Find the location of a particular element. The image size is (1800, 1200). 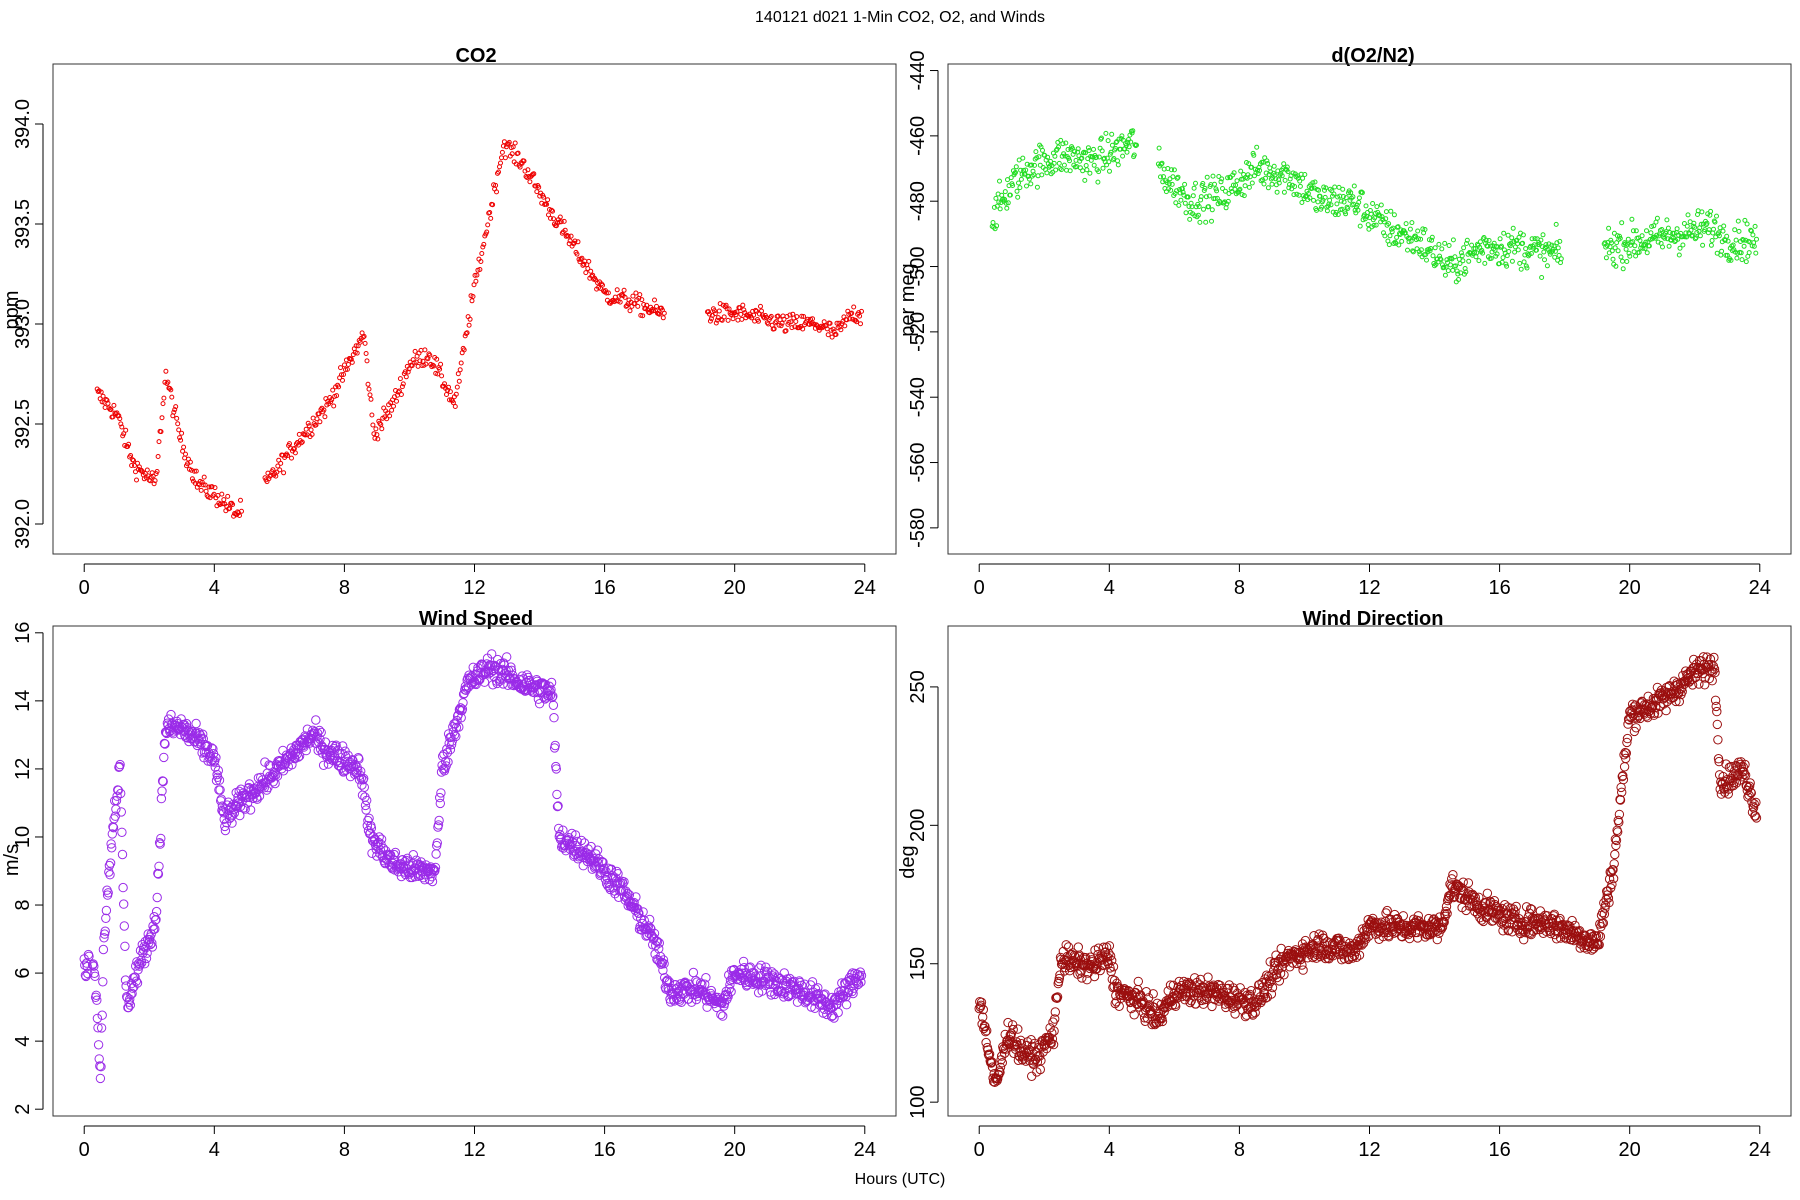

x-tick-label: 16 is located at coordinates (604, 1150).